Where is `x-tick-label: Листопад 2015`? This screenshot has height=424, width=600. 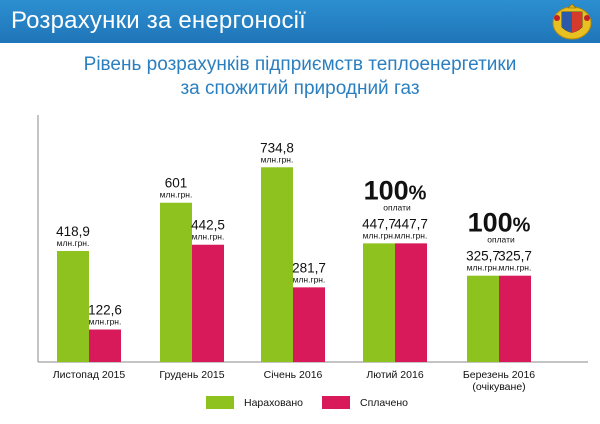 x-tick-label: Листопад 2015 is located at coordinates (89, 375).